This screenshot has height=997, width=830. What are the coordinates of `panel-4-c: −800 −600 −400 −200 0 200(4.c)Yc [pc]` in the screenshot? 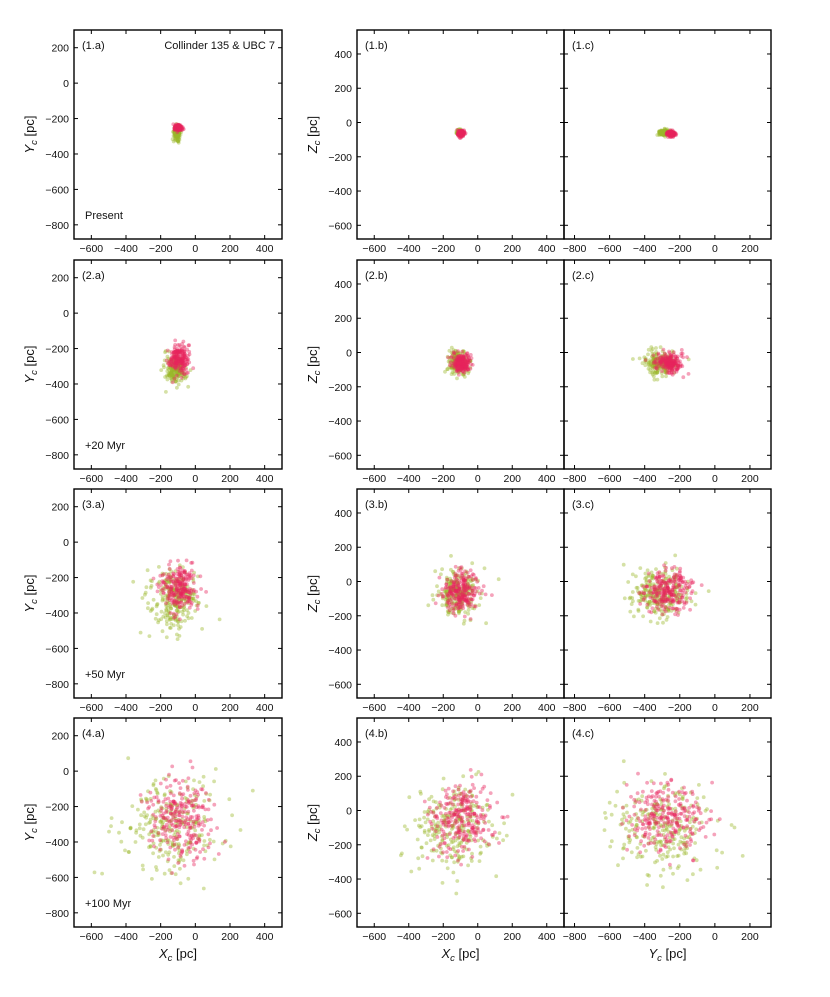 It's located at (667, 840).